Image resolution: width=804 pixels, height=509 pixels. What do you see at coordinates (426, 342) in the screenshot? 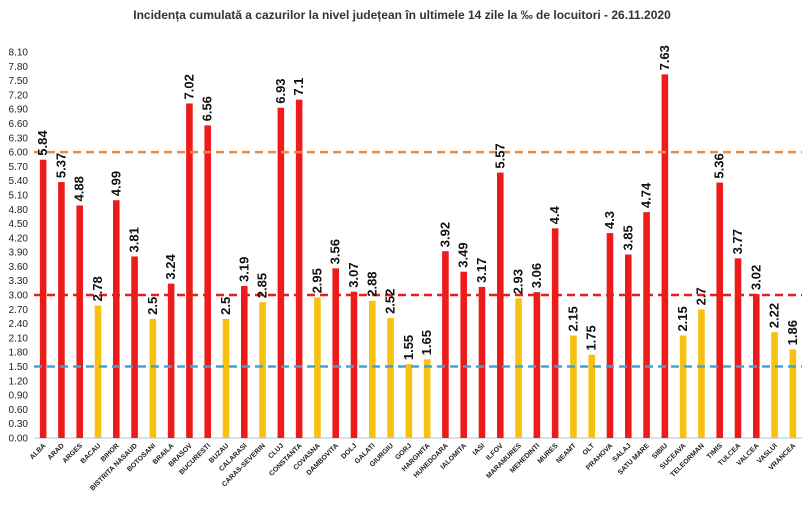
I see `data-label: 1.65` at bounding box center [426, 342].